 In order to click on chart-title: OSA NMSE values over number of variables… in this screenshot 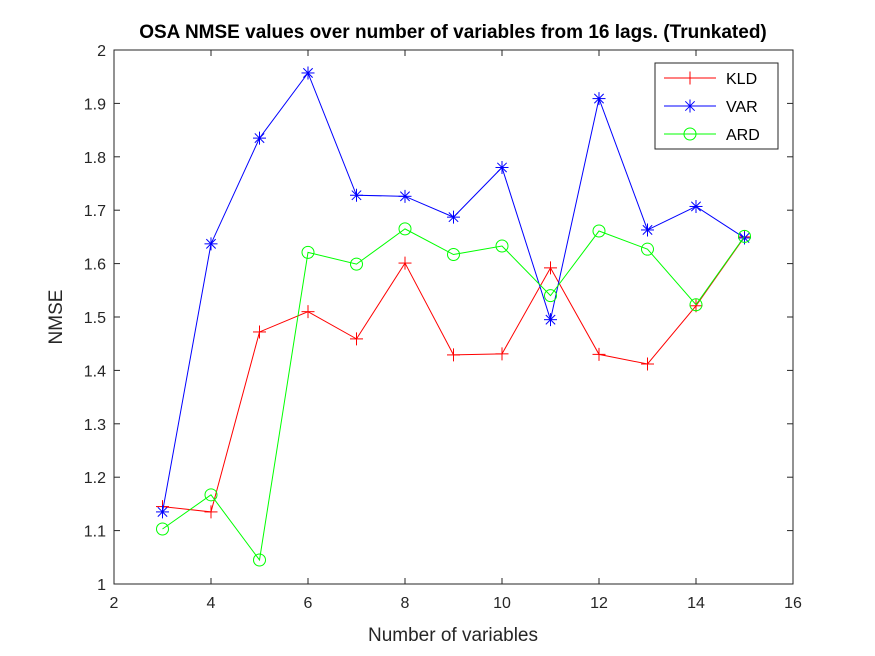, I will do `click(453, 32)`.